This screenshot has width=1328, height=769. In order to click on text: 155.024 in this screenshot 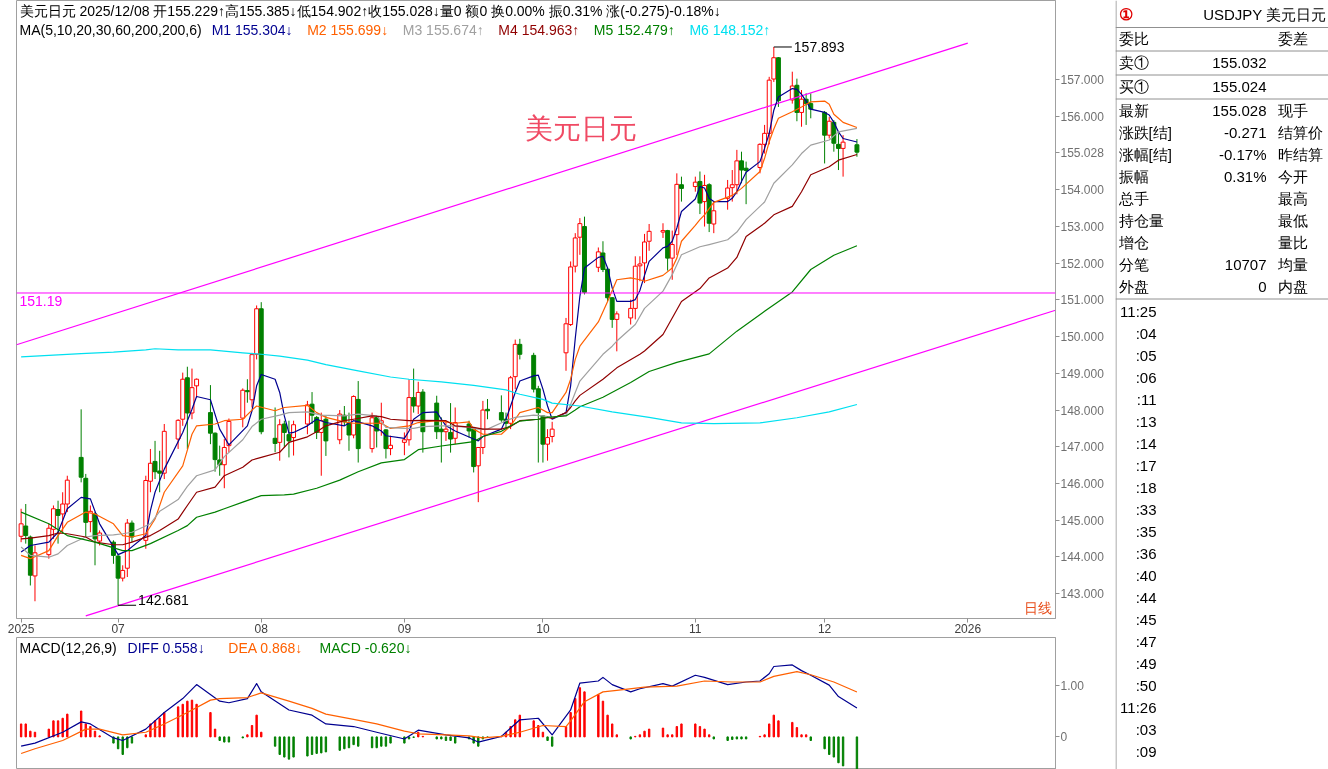, I will do `click(1239, 86)`.